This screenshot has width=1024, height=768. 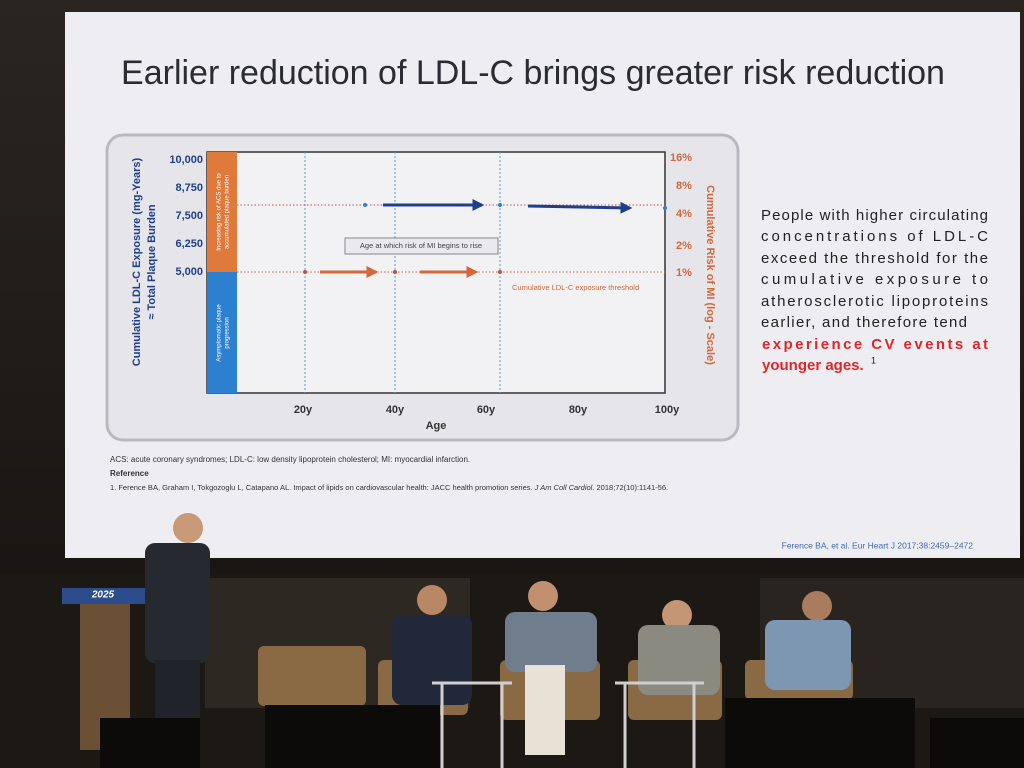 I want to click on side-line: earlier, and therefore tend, so click(x=864, y=322).